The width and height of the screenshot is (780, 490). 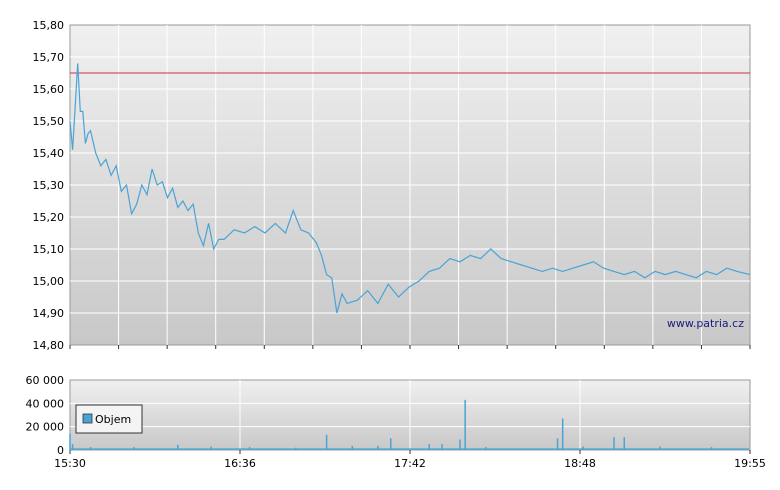 What do you see at coordinates (49, 153) in the screenshot?
I see `price-y-tick-label: 15,40` at bounding box center [49, 153].